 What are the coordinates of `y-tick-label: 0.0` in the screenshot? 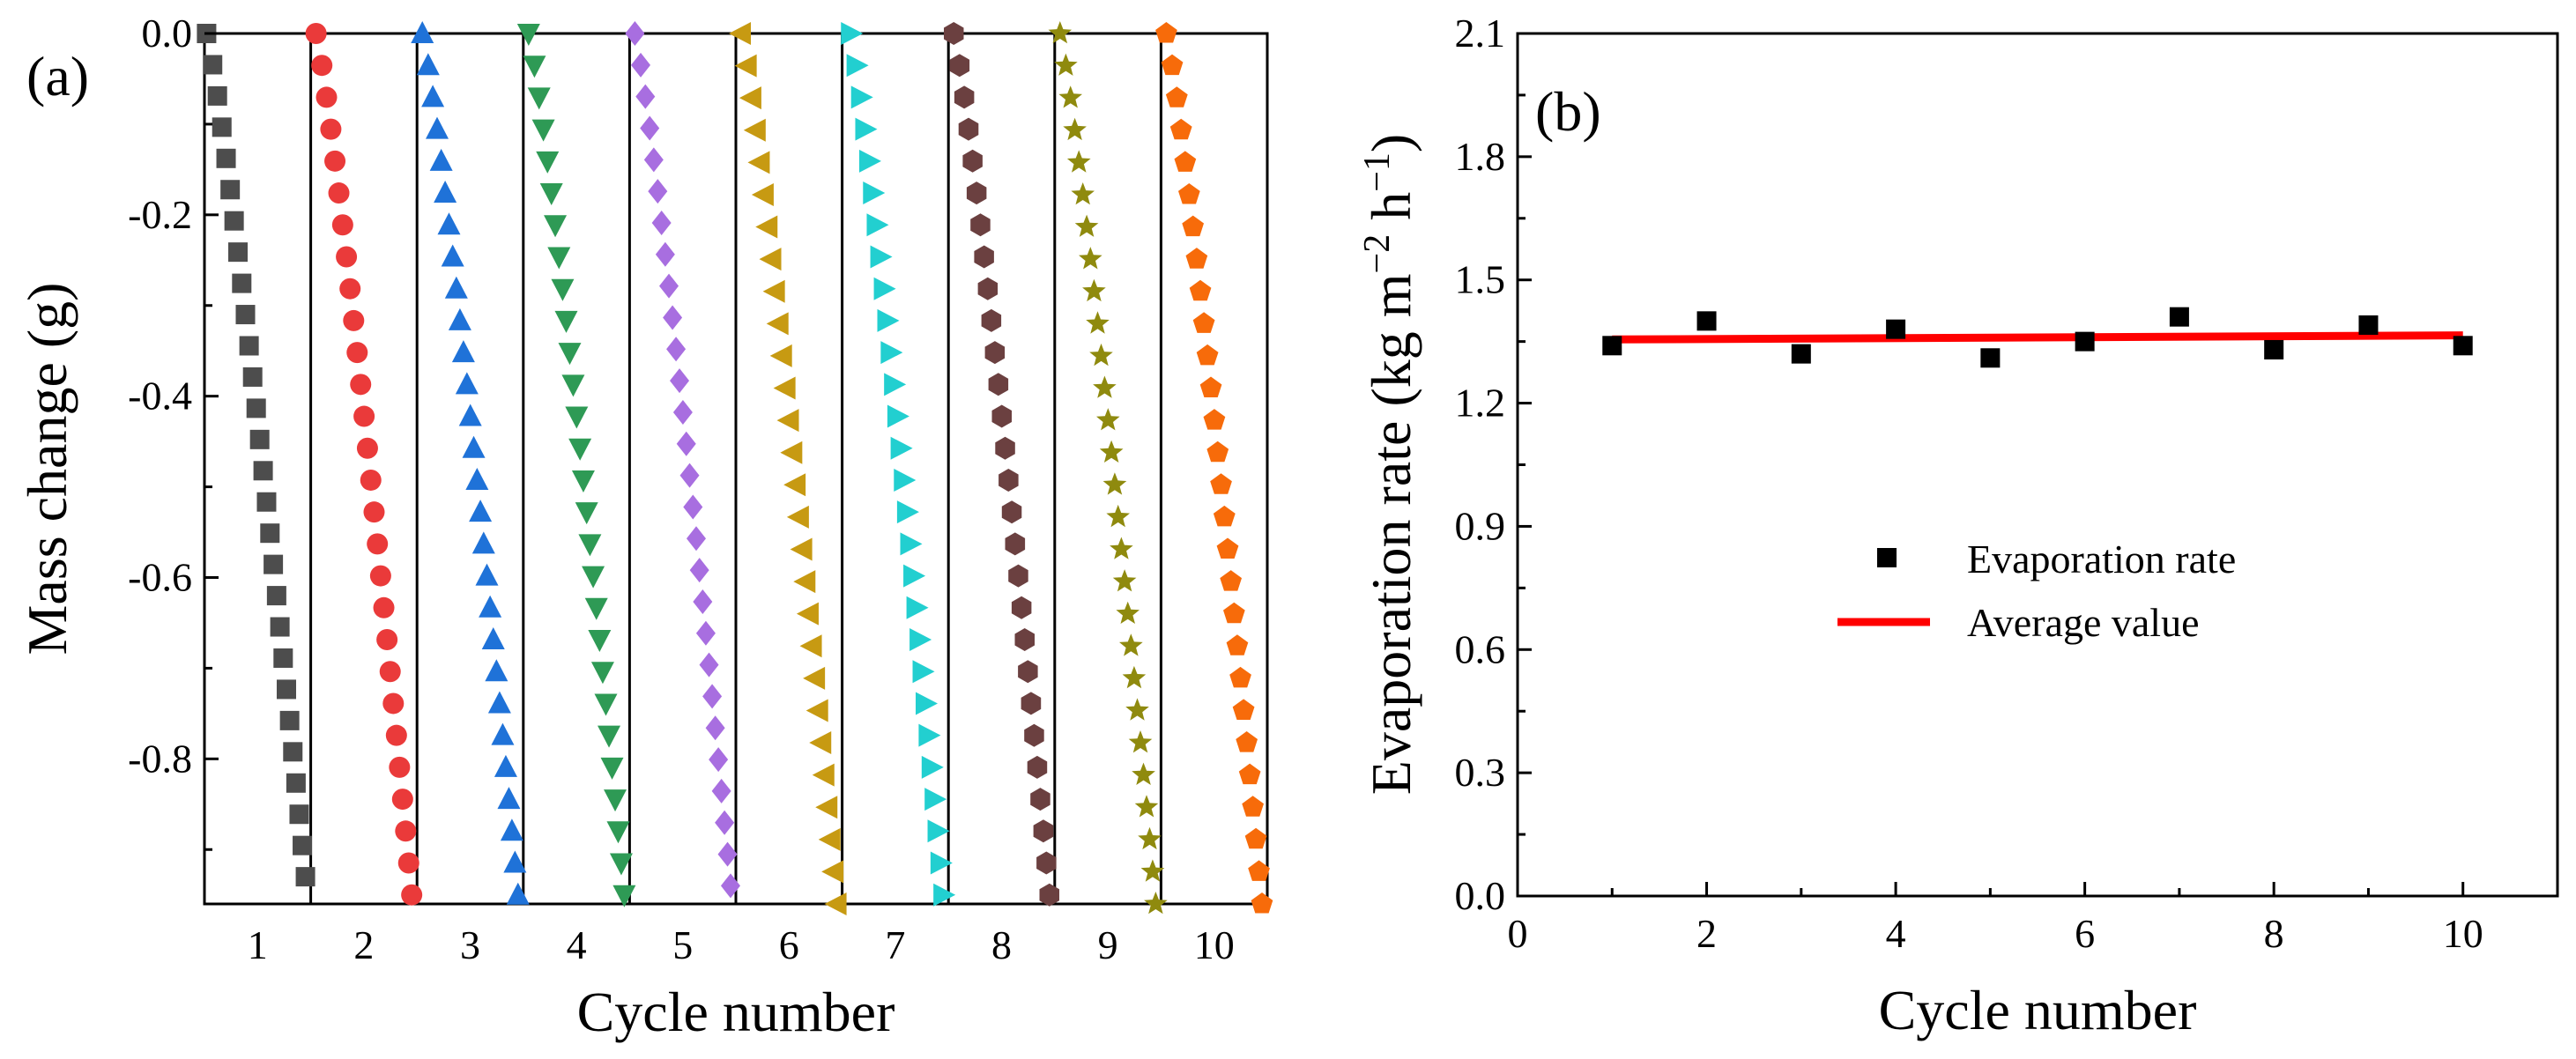 It's located at (1480, 895).